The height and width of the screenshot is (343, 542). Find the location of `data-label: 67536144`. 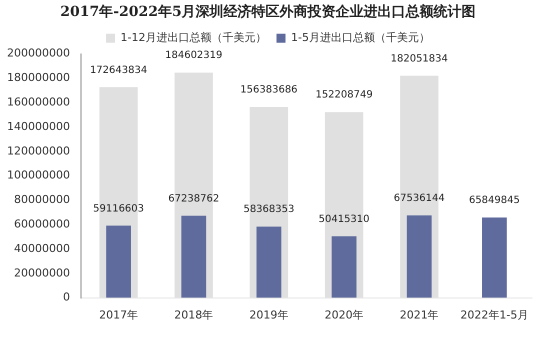

data-label: 67536144 is located at coordinates (419, 198).